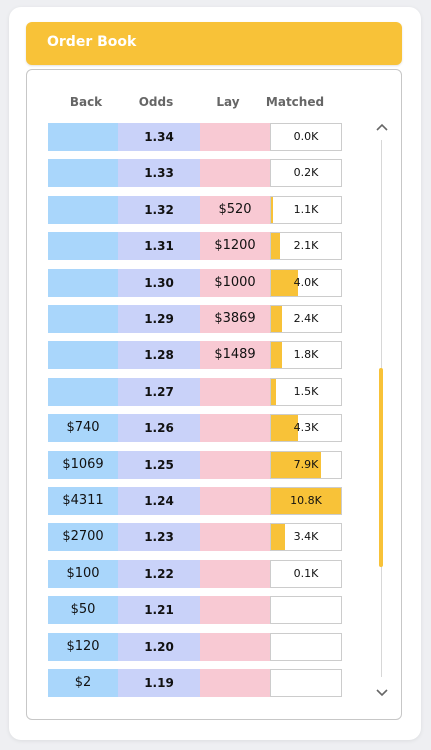  I want to click on matched-value: 1.1K, so click(306, 209).